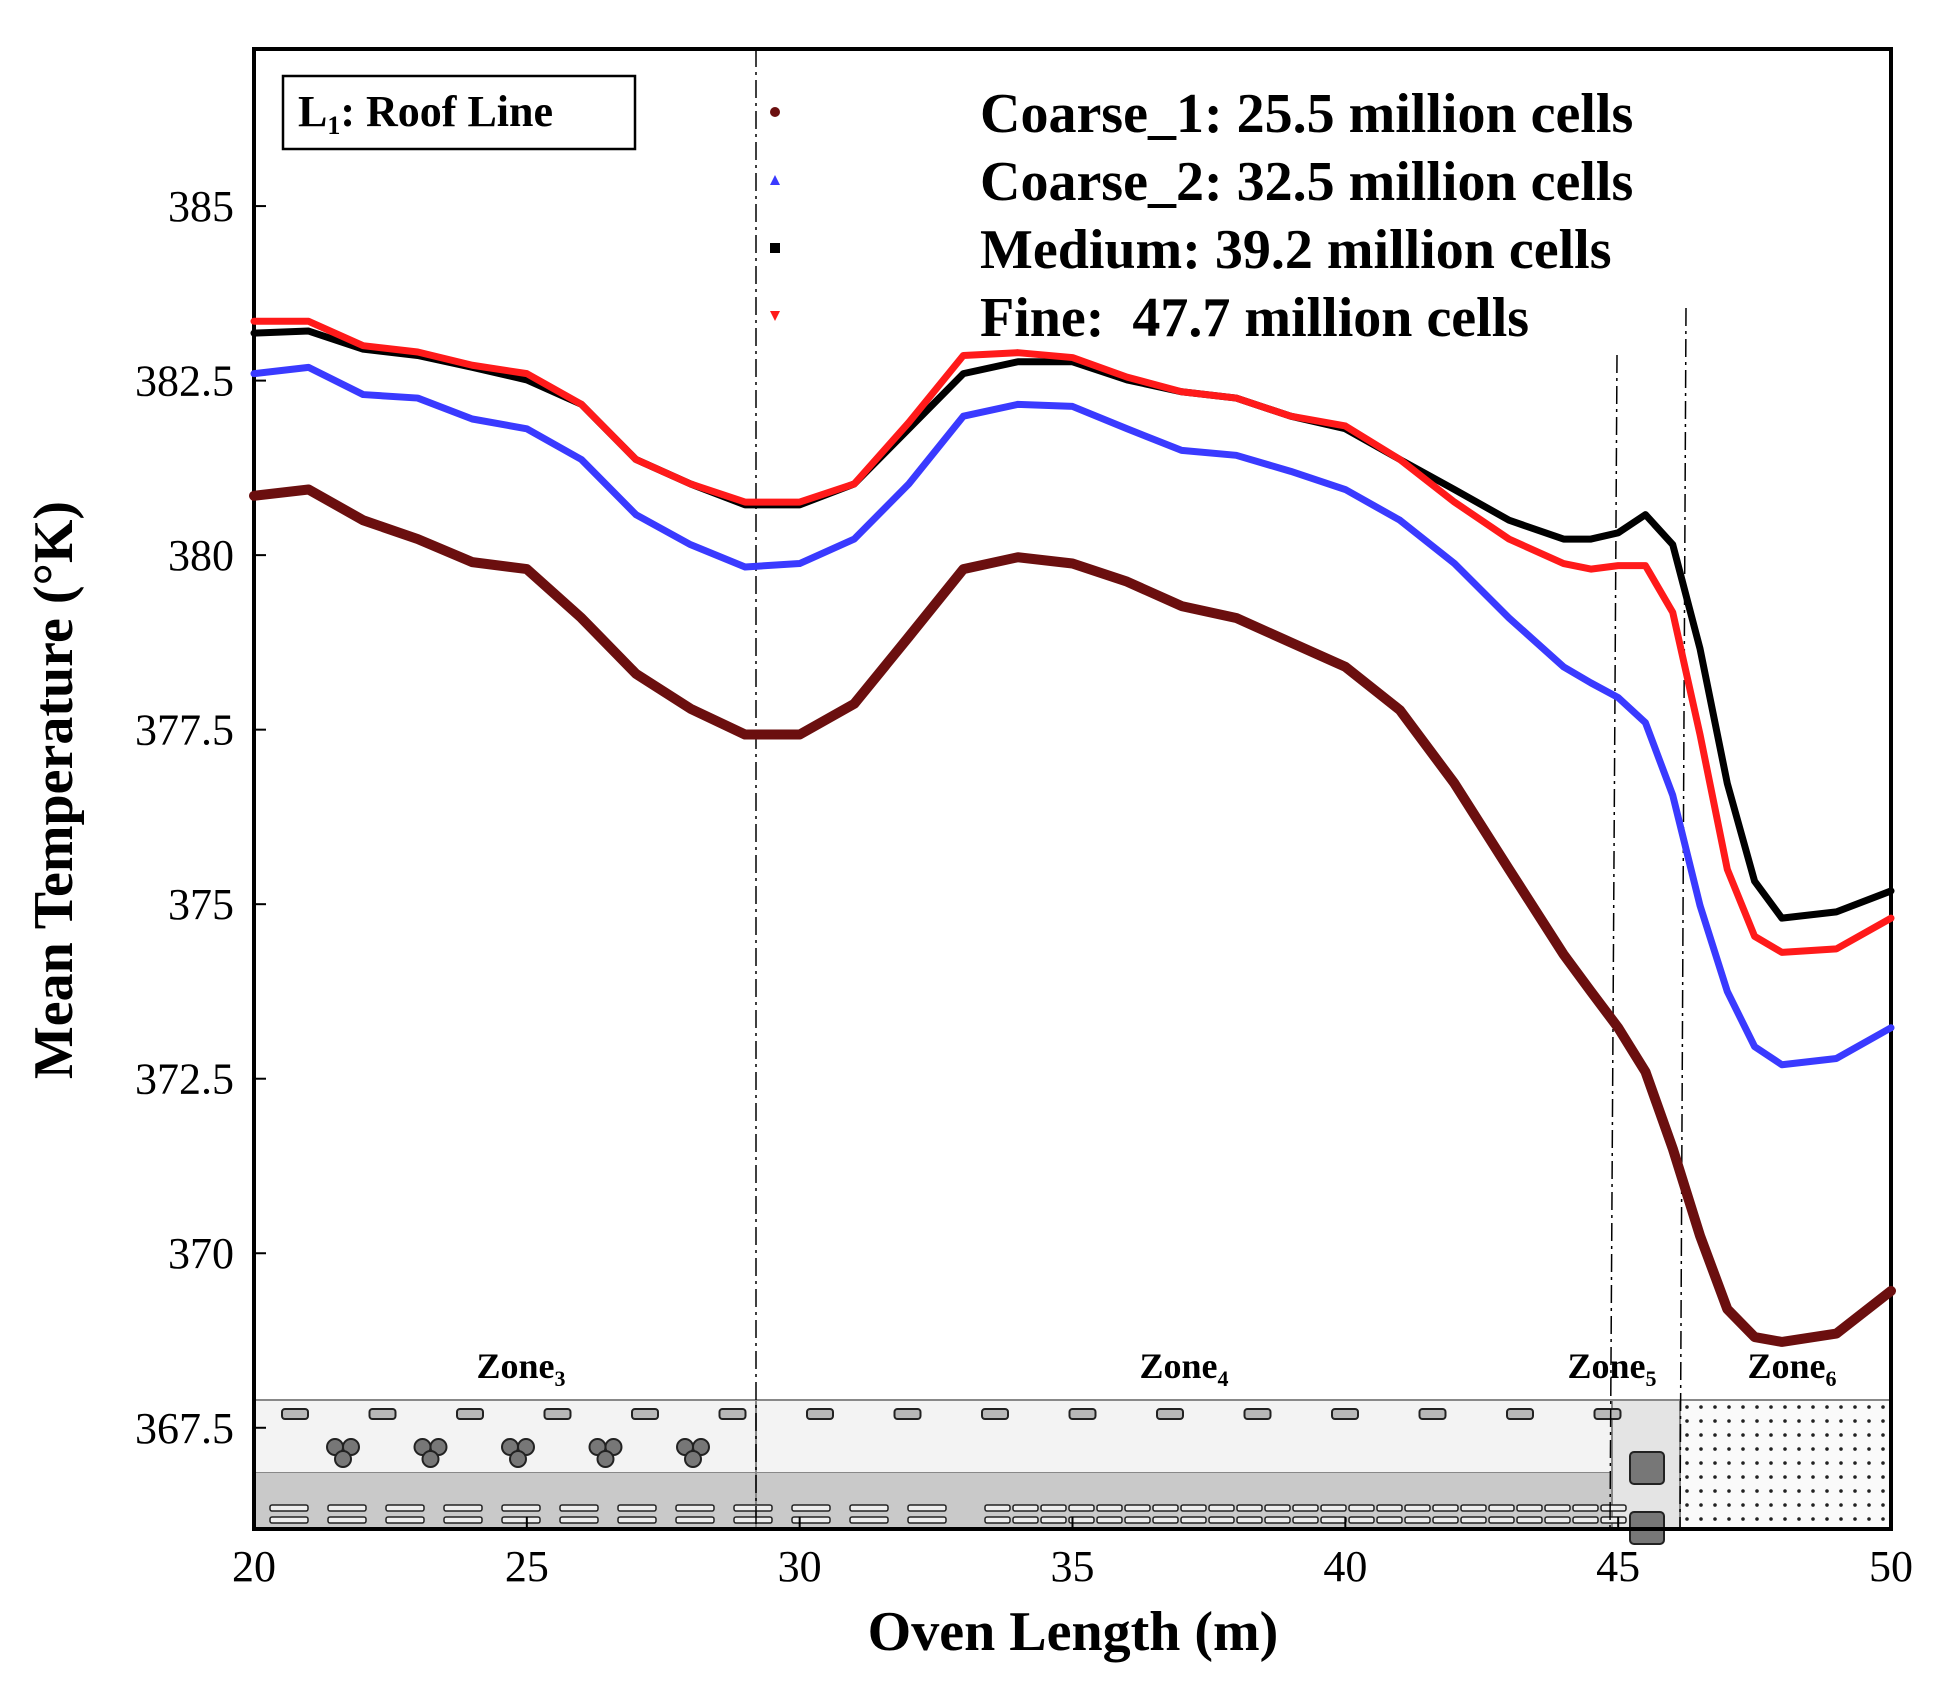  I want to click on line-label-box, so click(459, 112).